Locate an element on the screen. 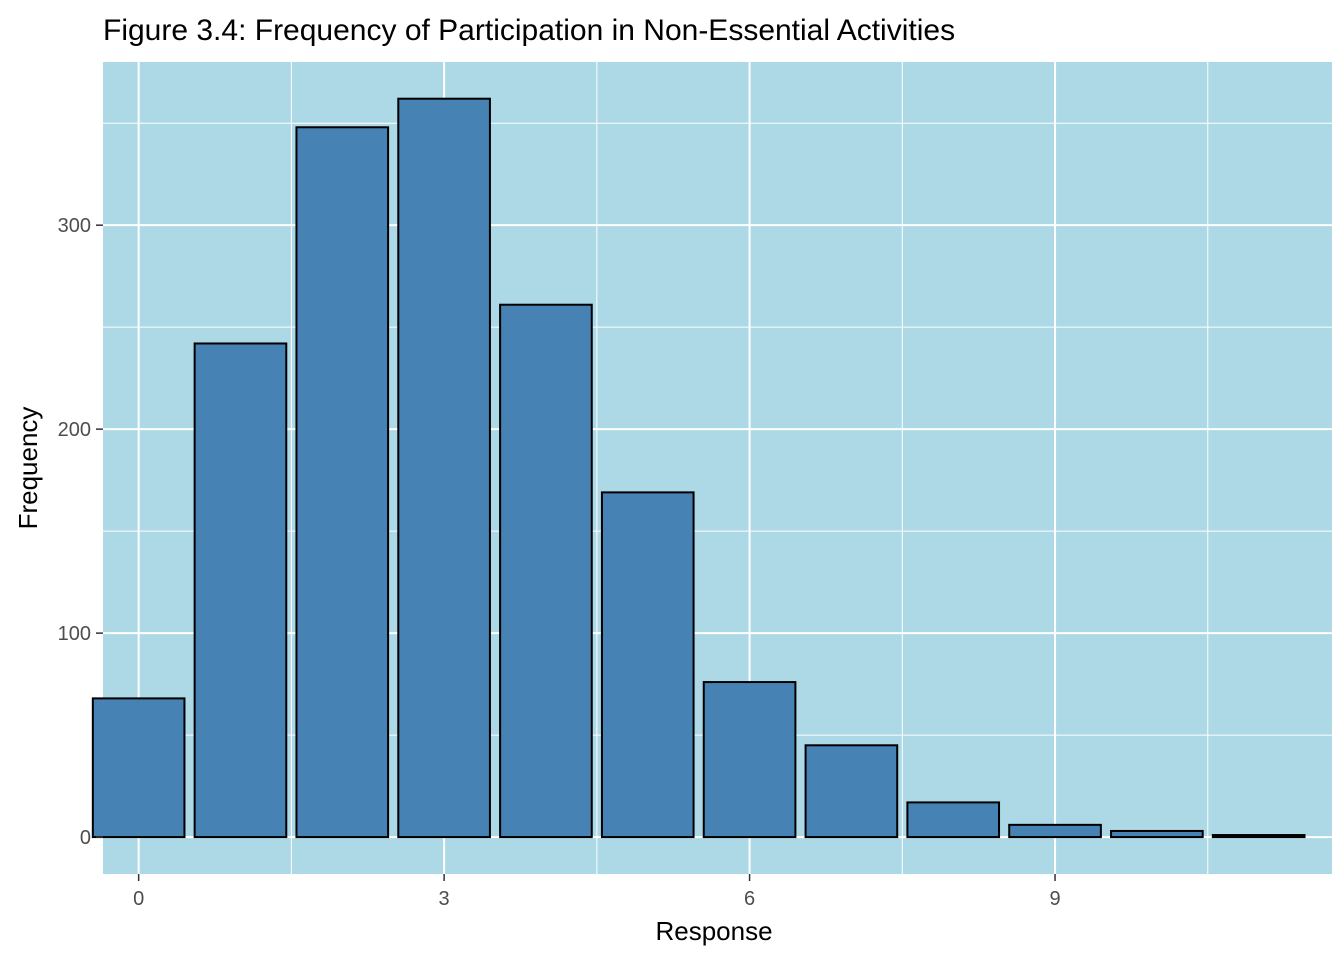 The height and width of the screenshot is (960, 1344). x-tick-label: 9 is located at coordinates (1054, 899).